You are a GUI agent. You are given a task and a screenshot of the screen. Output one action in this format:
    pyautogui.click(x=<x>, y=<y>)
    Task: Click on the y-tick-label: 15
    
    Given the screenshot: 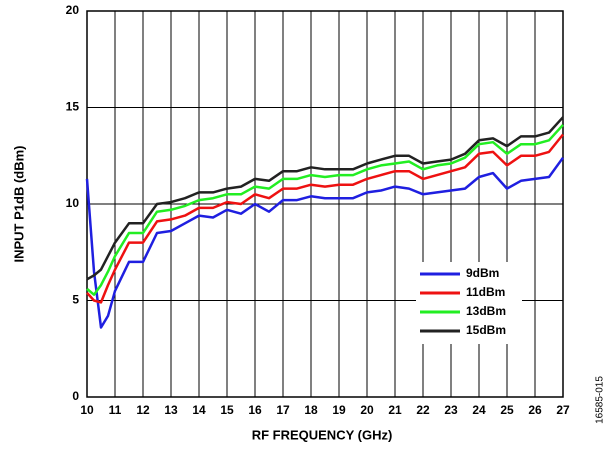 What is the action you would take?
    pyautogui.click(x=73, y=107)
    